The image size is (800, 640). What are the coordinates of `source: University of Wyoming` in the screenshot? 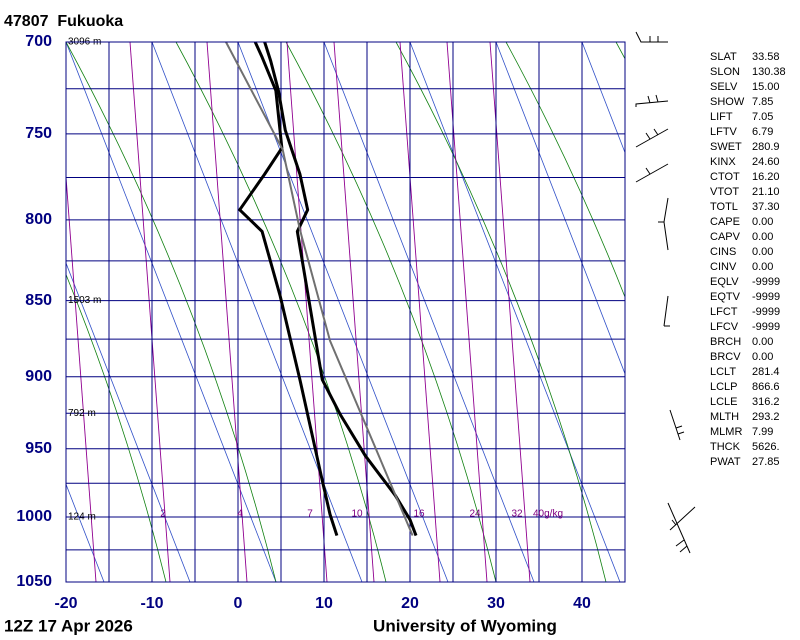 It's located at (465, 625).